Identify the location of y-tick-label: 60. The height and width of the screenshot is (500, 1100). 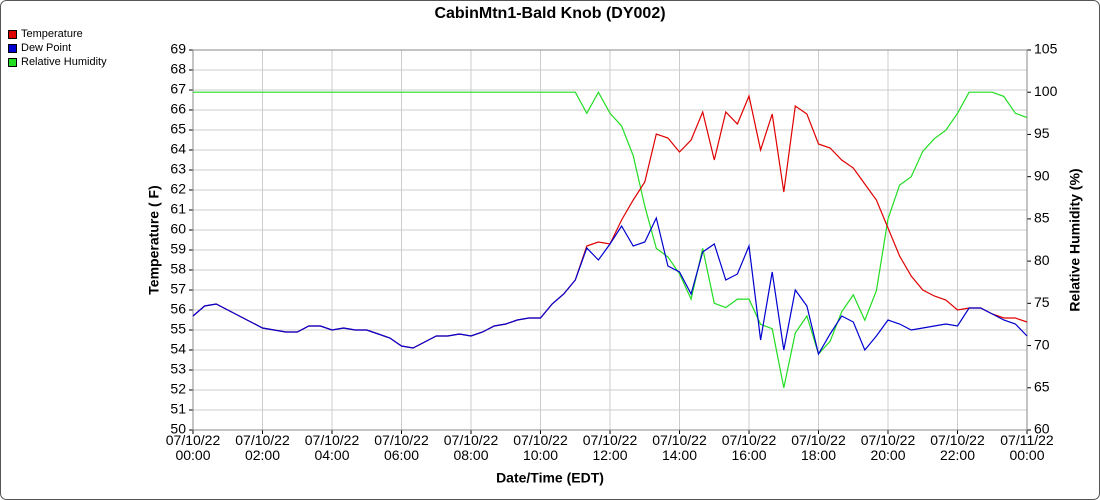
(178, 229).